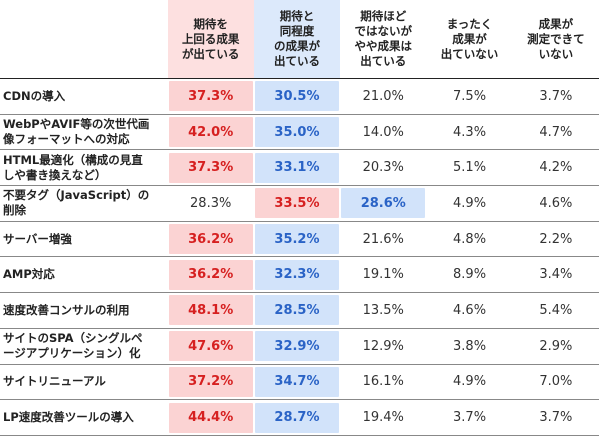  I want to click on value-label: 19.1%, so click(383, 275).